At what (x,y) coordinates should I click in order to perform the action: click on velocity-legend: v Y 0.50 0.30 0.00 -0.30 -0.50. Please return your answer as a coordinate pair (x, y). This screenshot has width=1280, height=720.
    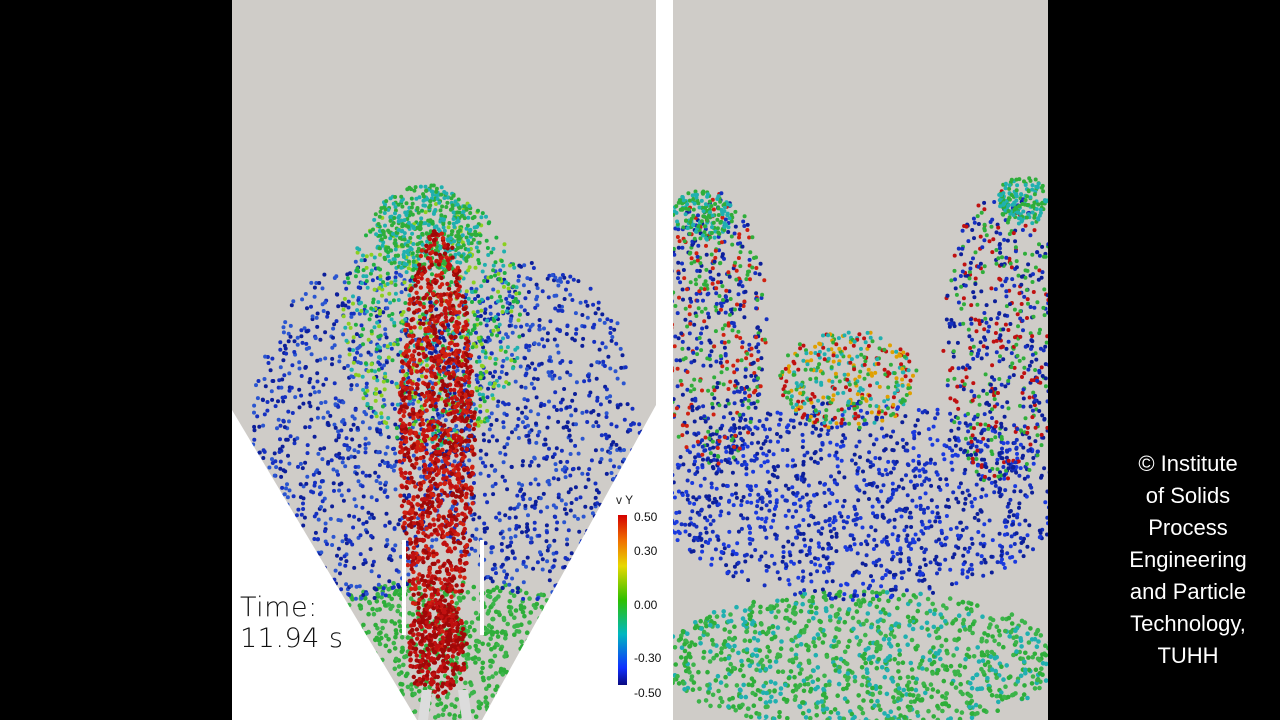
    Looking at the image, I should click on (646, 598).